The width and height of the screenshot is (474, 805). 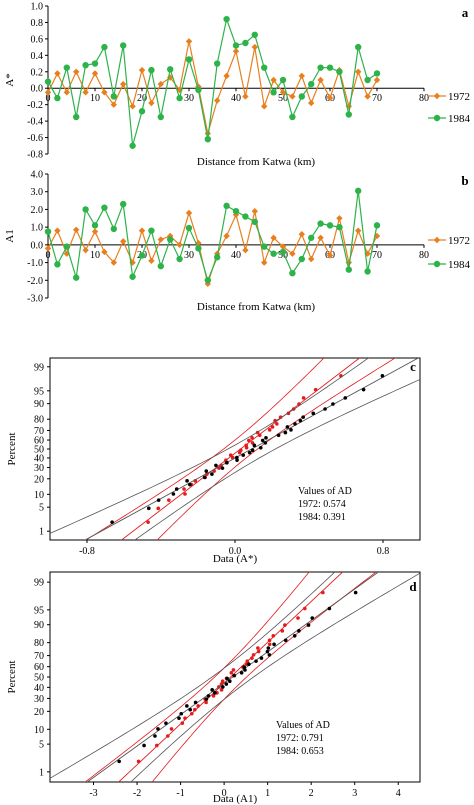 What do you see at coordinates (37, 56) in the screenshot?
I see `y-tick-label: 0.4` at bounding box center [37, 56].